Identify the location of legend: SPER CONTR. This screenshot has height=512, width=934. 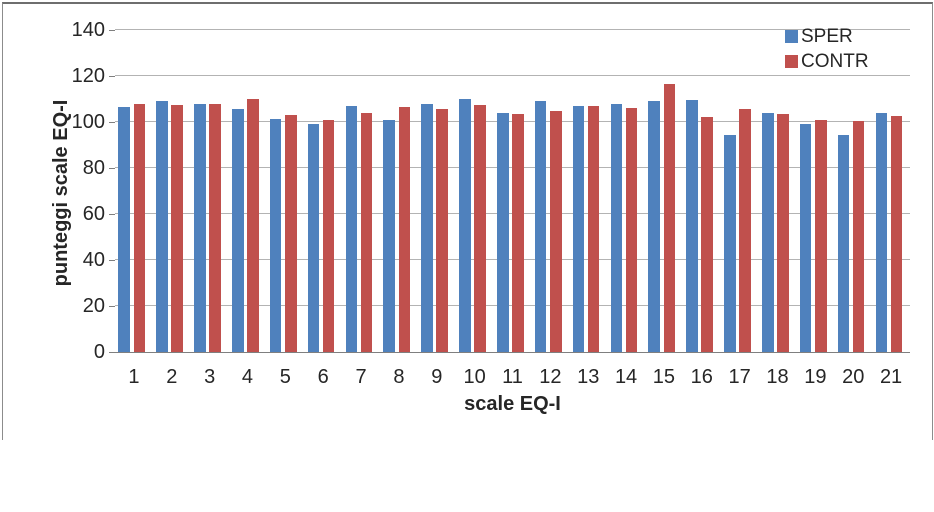
(850, 49).